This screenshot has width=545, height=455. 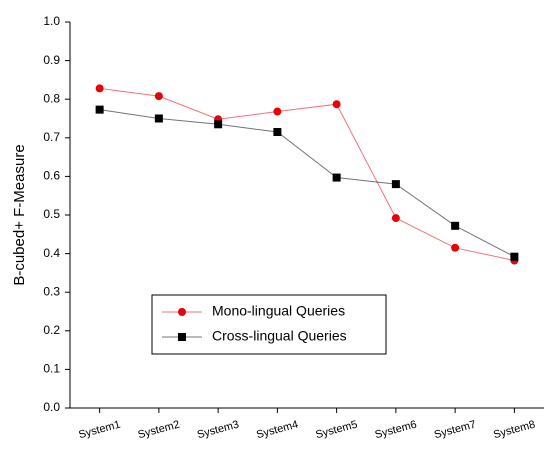 I want to click on y-tick-label: 0.1, so click(x=51, y=369).